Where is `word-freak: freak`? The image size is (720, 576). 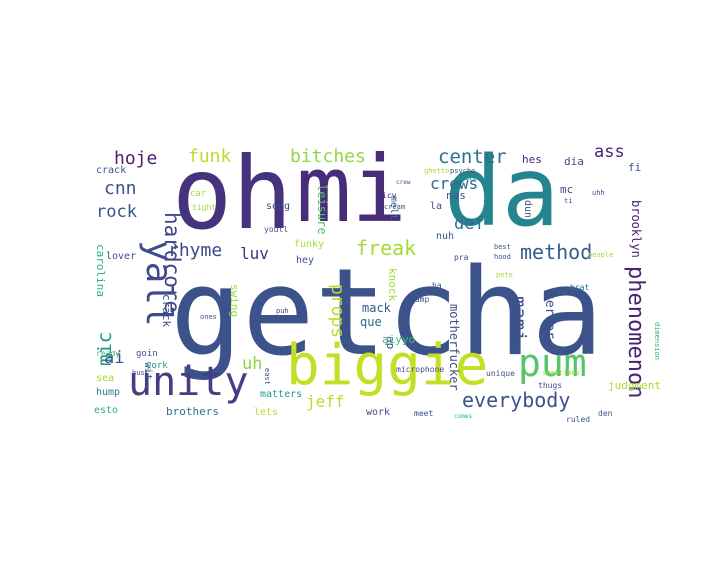
word-freak: freak is located at coordinates (386, 248).